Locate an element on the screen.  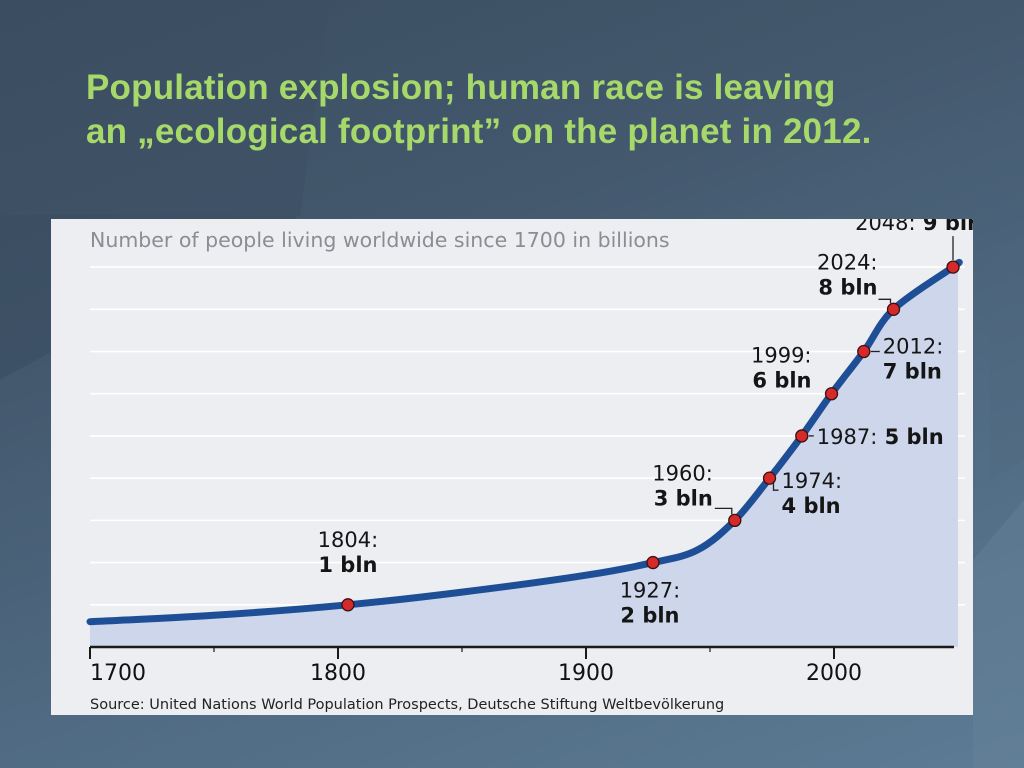
milestone-label-2024: 2024: 8 bln is located at coordinates (847, 274).